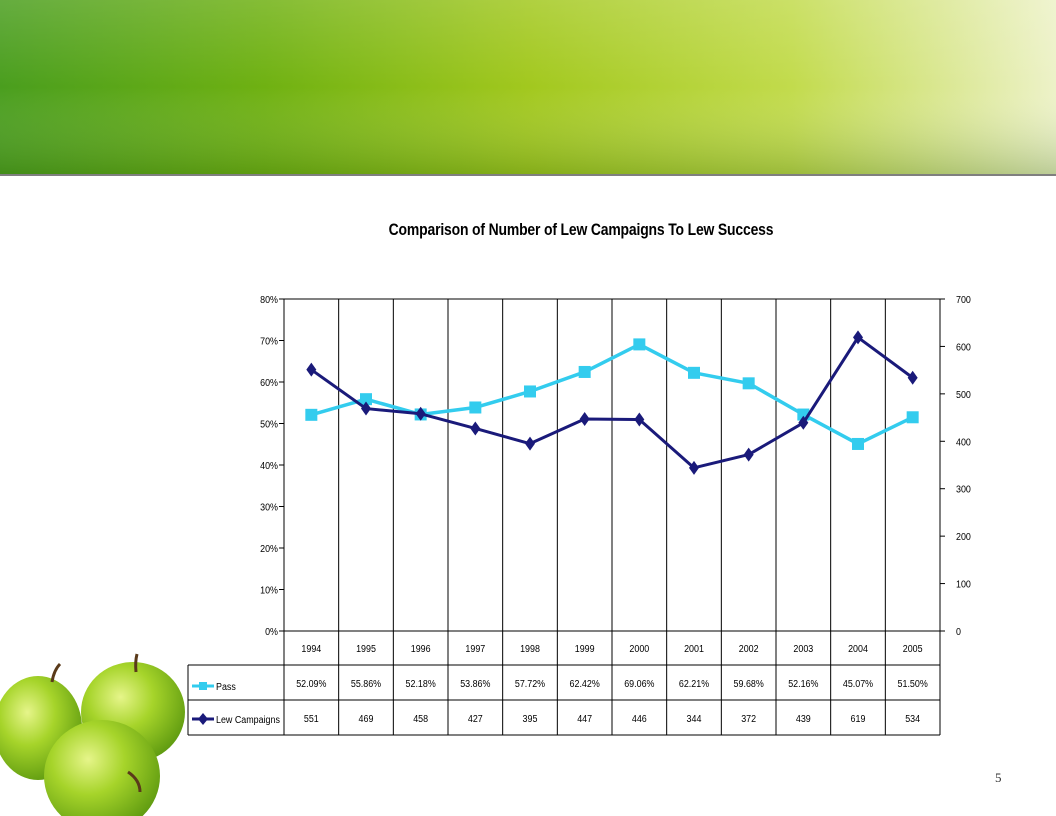 Image resolution: width=1056 pixels, height=816 pixels. What do you see at coordinates (803, 719) in the screenshot?
I see `data-label-lew-campaigns: 439` at bounding box center [803, 719].